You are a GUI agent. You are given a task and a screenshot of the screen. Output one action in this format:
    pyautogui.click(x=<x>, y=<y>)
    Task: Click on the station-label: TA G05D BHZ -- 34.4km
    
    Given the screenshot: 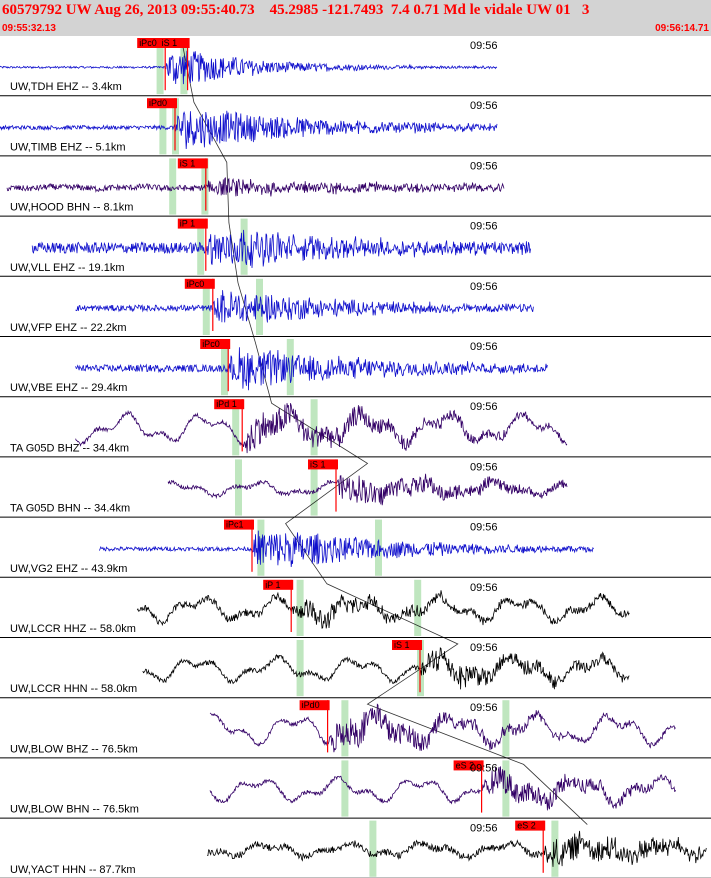 What is the action you would take?
    pyautogui.click(x=69, y=448)
    